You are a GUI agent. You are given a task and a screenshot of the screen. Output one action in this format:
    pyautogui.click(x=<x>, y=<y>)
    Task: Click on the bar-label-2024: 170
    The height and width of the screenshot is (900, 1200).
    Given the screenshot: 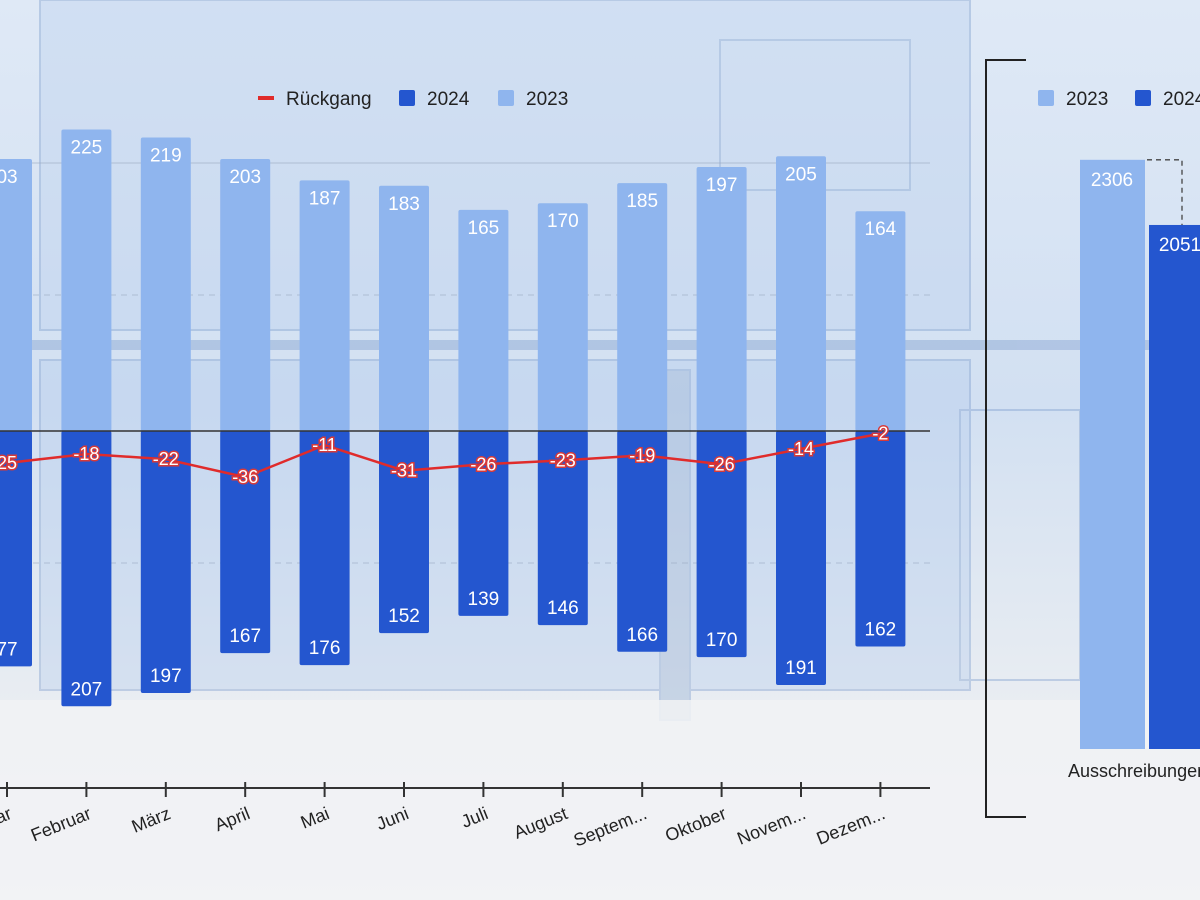 What is the action you would take?
    pyautogui.click(x=722, y=640)
    